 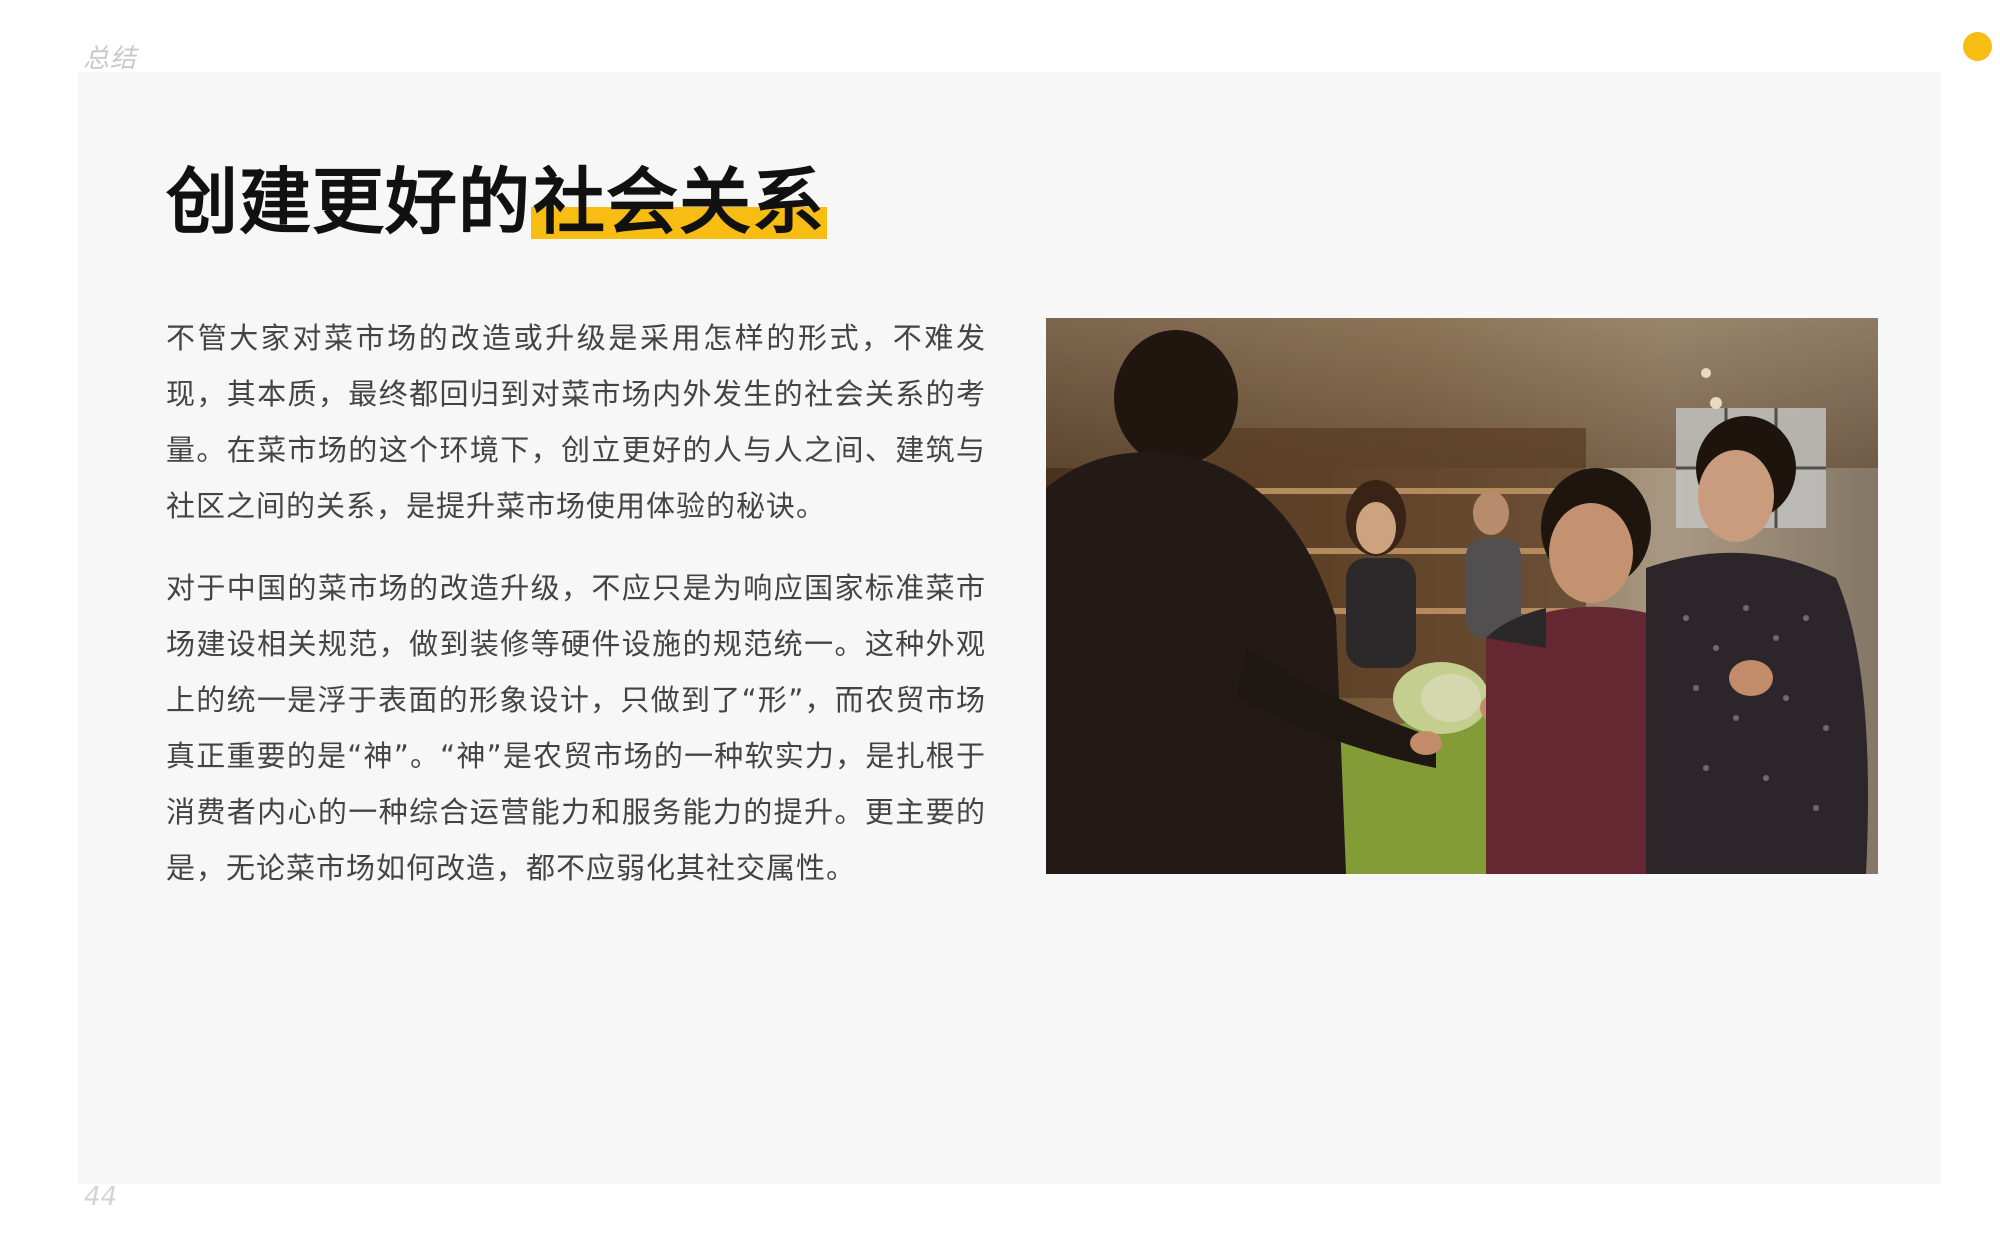 I want to click on page-number: 44, so click(x=101, y=1197).